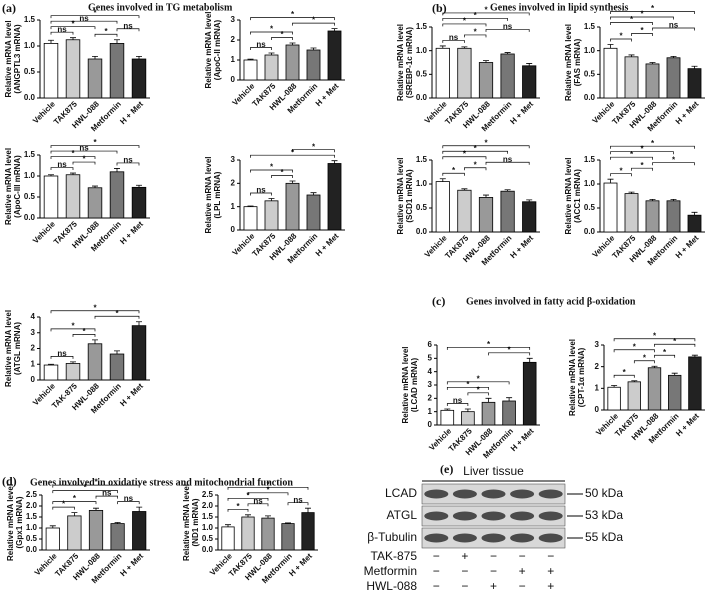 Image resolution: width=709 pixels, height=594 pixels. What do you see at coordinates (590, 26) in the screenshot?
I see `y-tick-label: 1.5` at bounding box center [590, 26].